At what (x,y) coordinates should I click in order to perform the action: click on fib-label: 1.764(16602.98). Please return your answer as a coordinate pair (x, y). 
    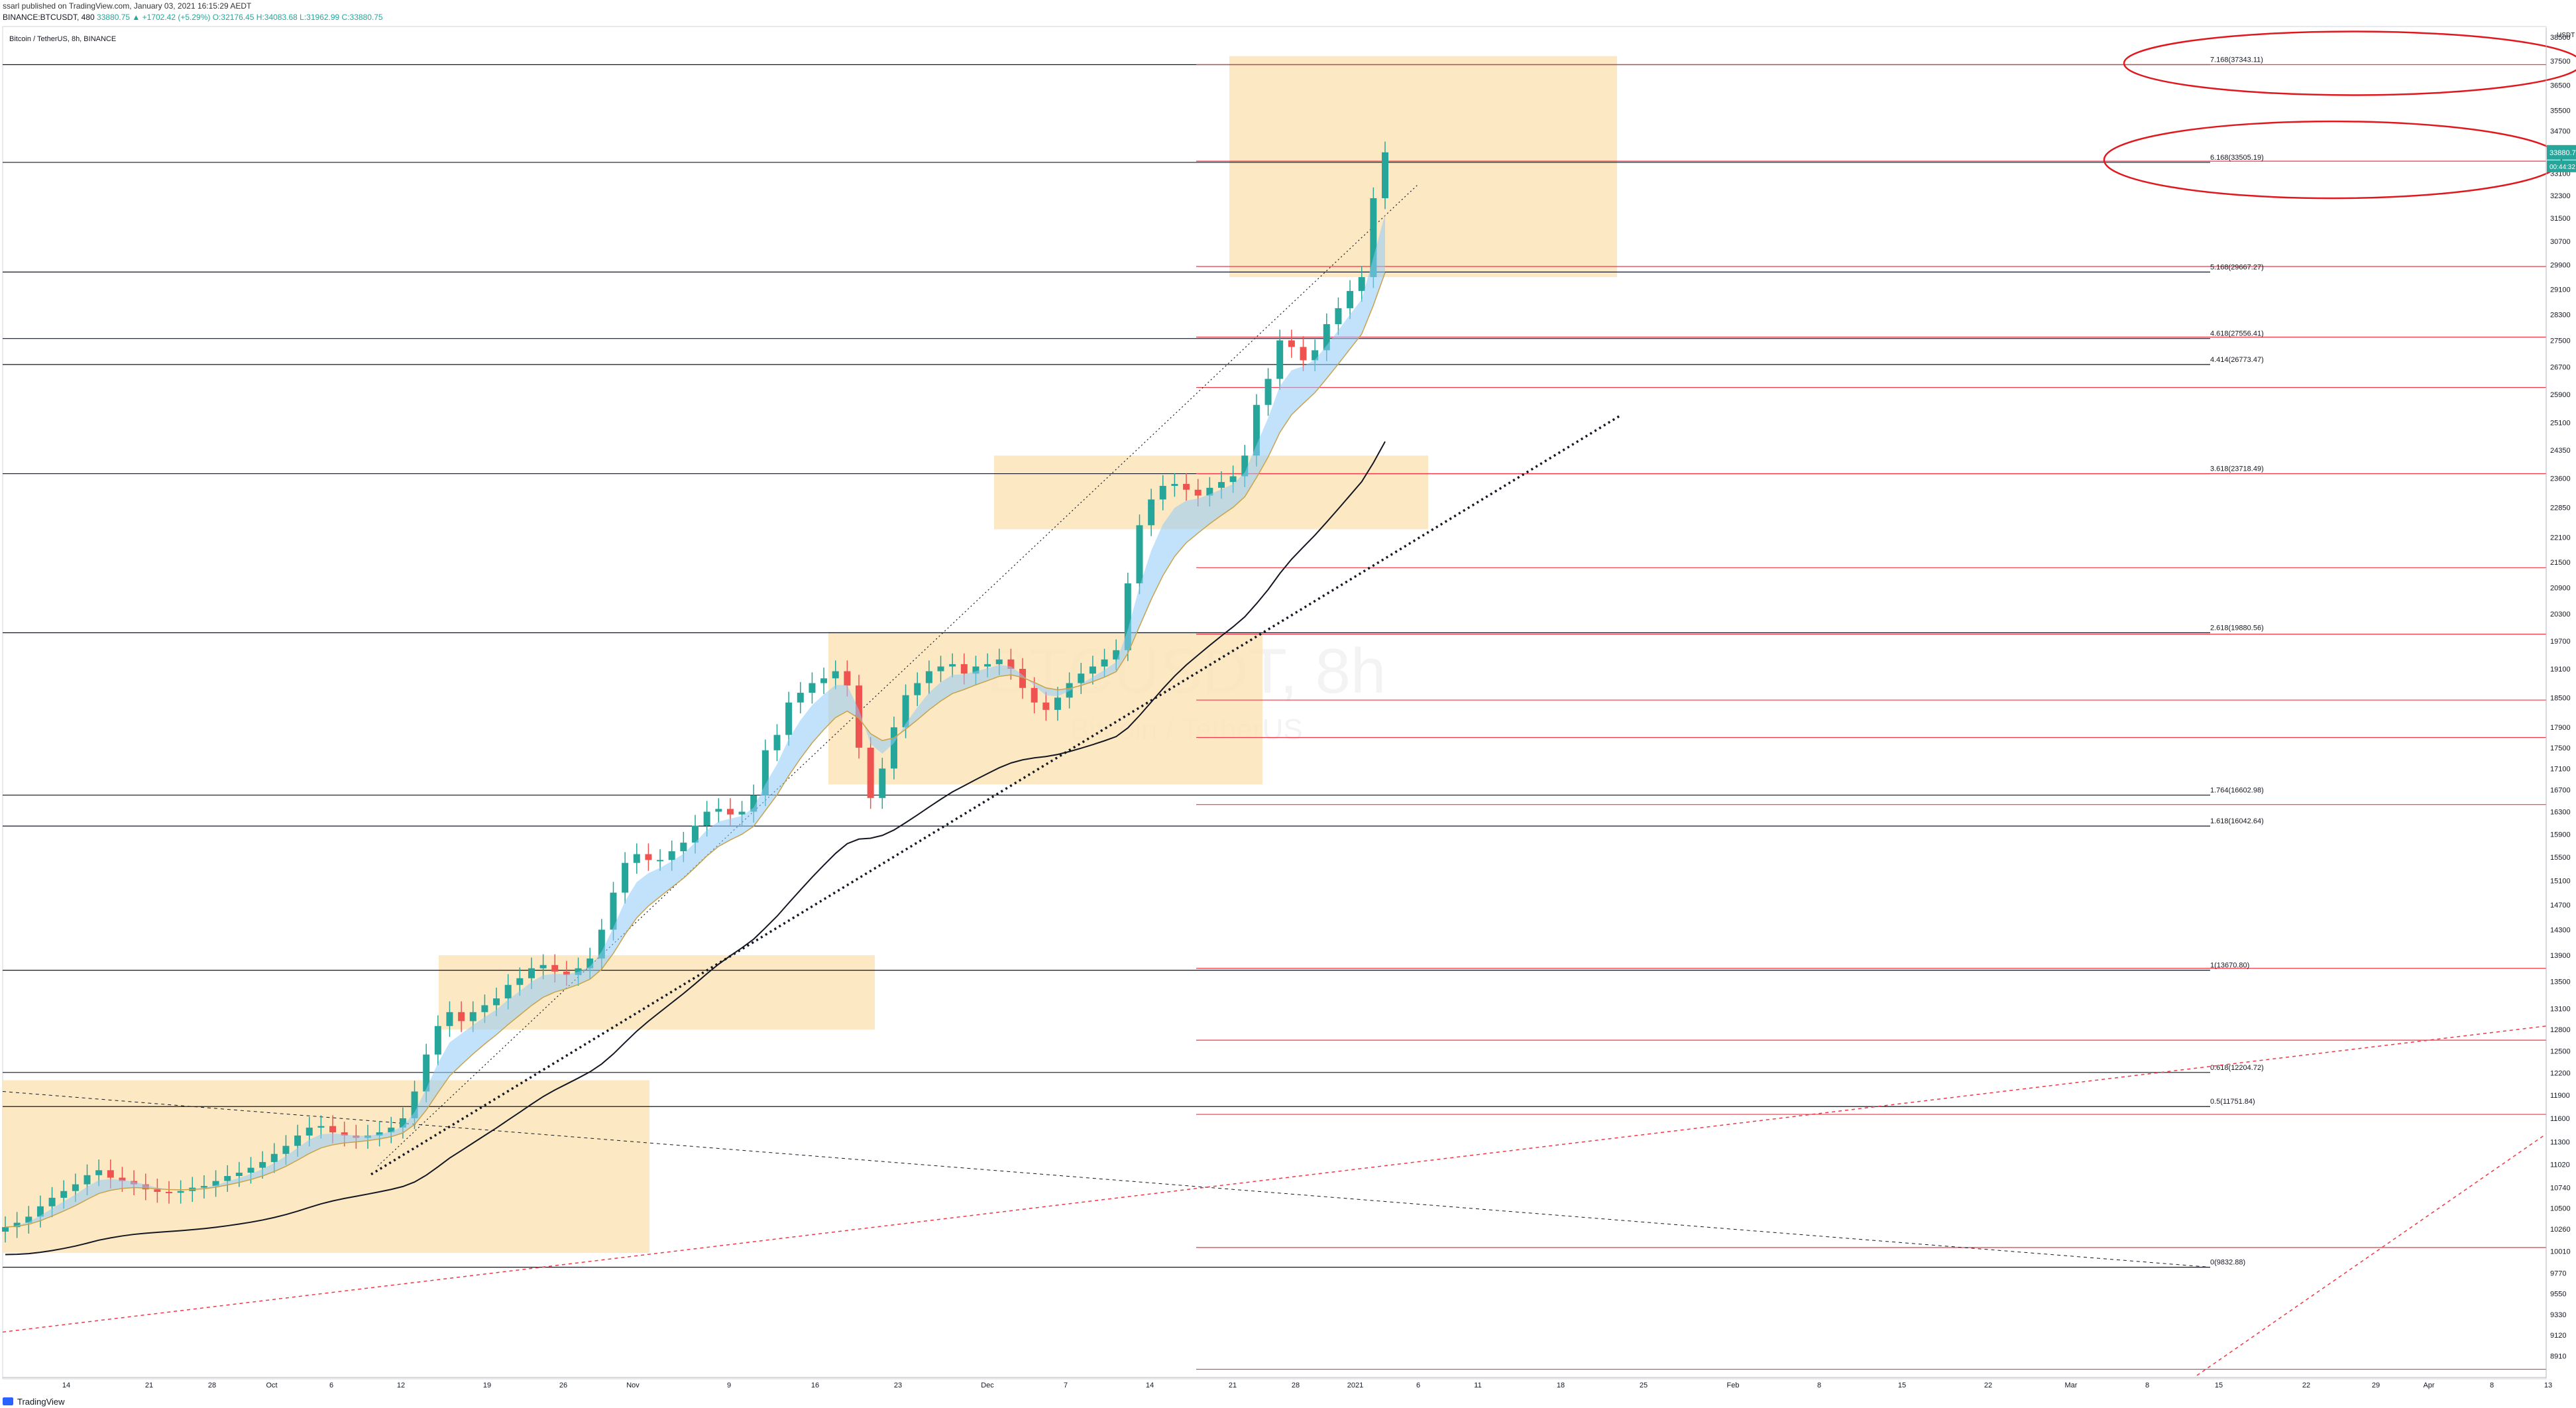
    Looking at the image, I should click on (2237, 790).